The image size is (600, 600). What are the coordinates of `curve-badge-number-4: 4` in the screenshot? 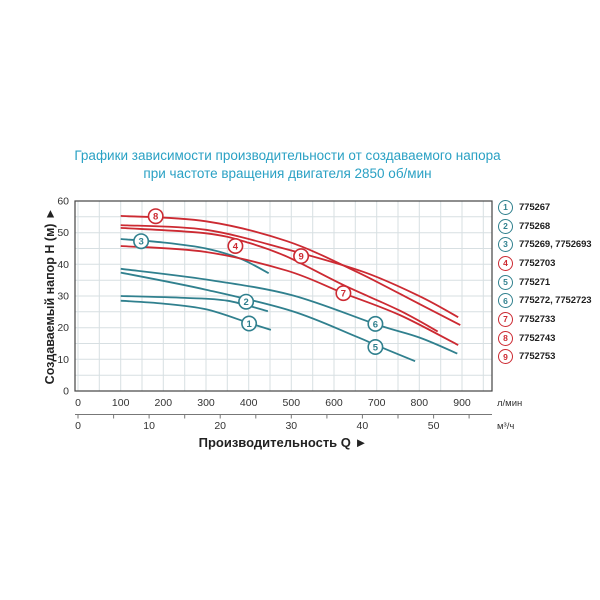 It's located at (236, 246).